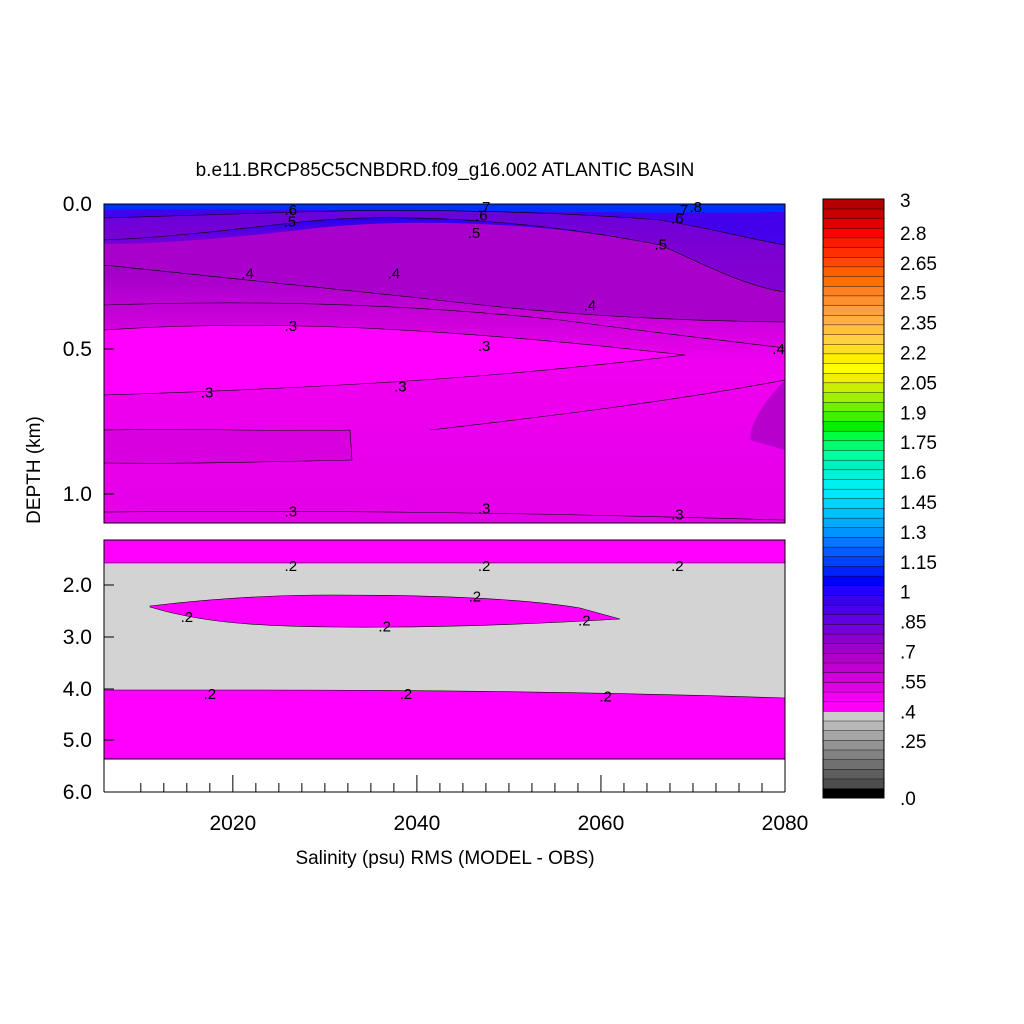  Describe the element at coordinates (394, 360) in the screenshot. I see `upper-magenta-lens` at that location.